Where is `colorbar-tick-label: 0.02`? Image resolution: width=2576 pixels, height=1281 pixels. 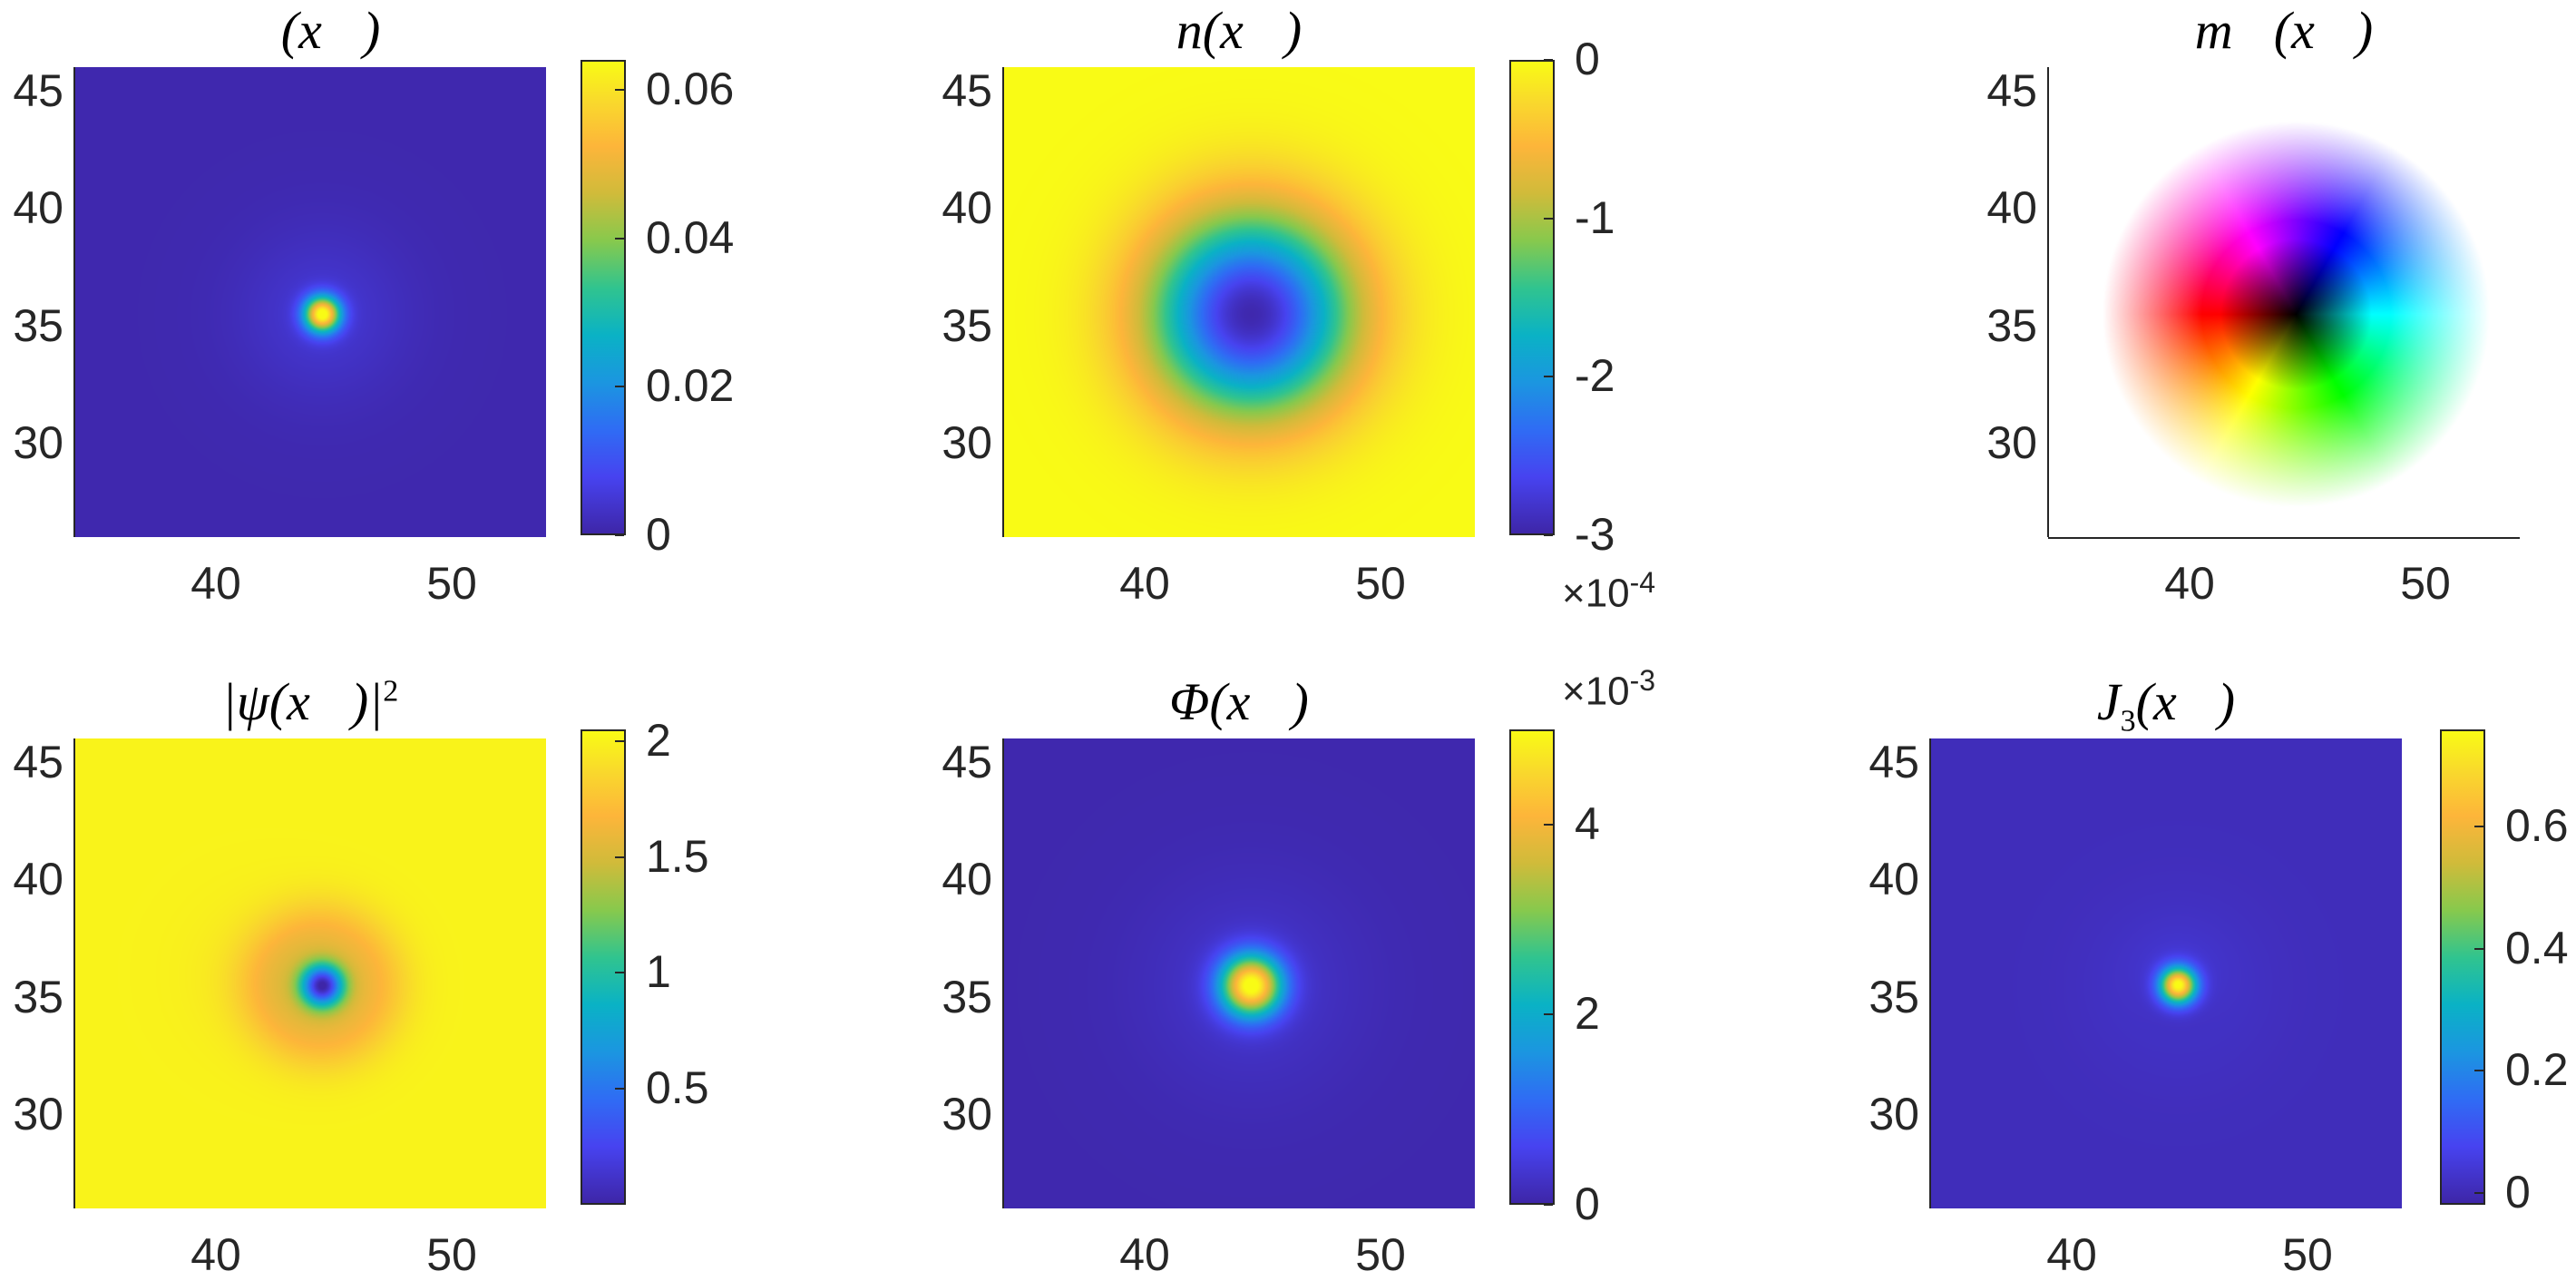 colorbar-tick-label: 0.02 is located at coordinates (690, 386).